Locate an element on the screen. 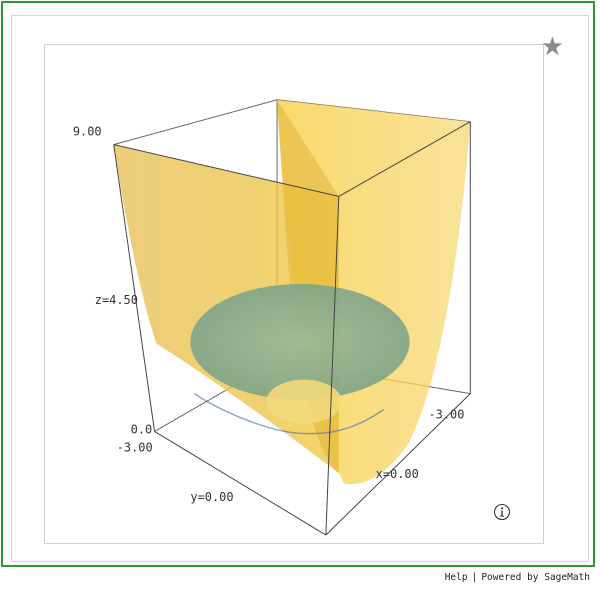 The width and height of the screenshot is (600, 601). z-max-label: 9.00 is located at coordinates (87, 132).